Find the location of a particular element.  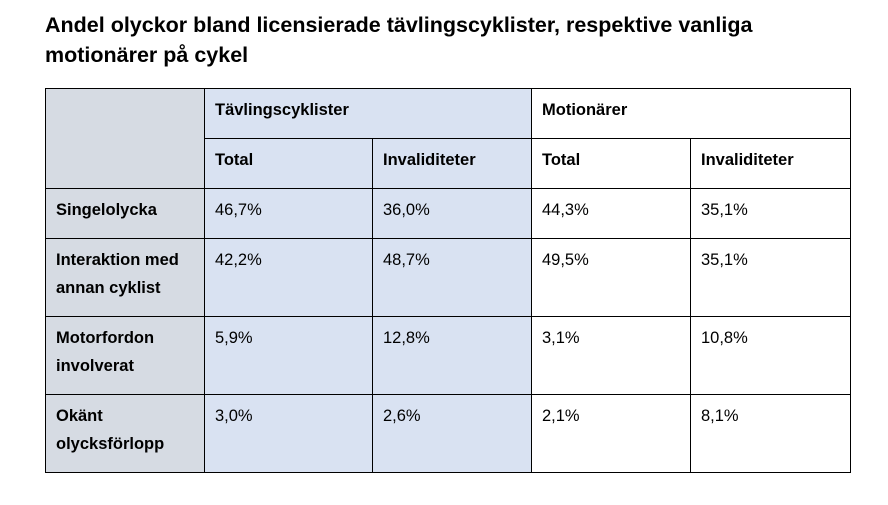

subheader-competitors-disability: Invaliditeter is located at coordinates (452, 163).